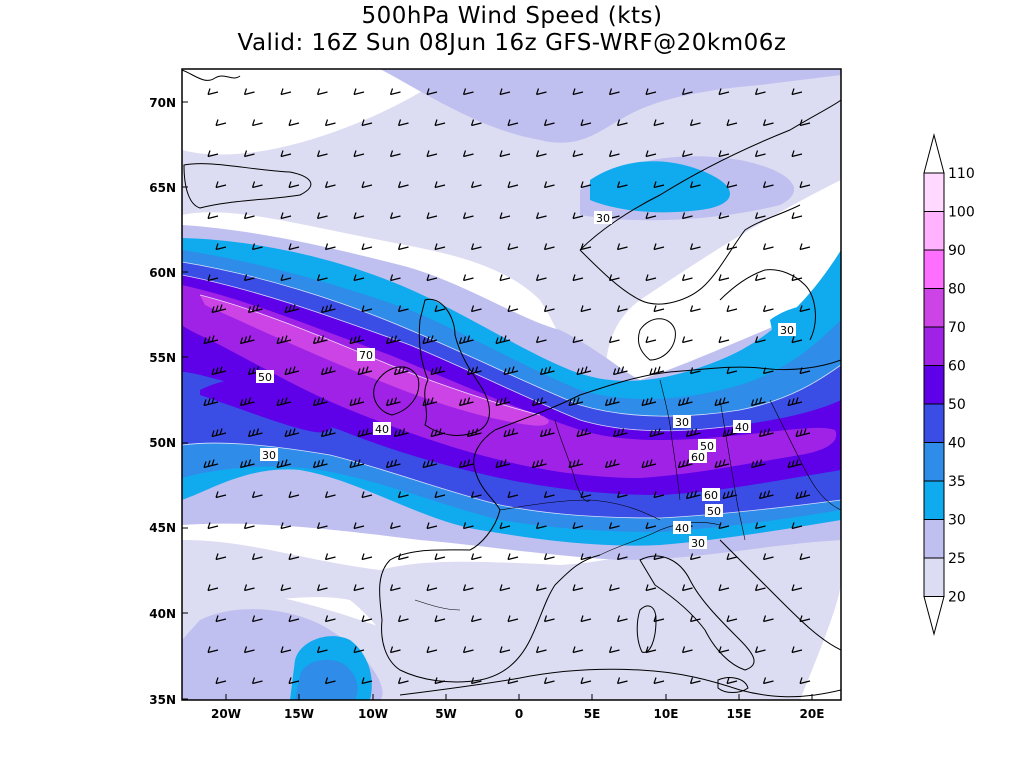  I want to click on lon-label: 20E, so click(812, 714).